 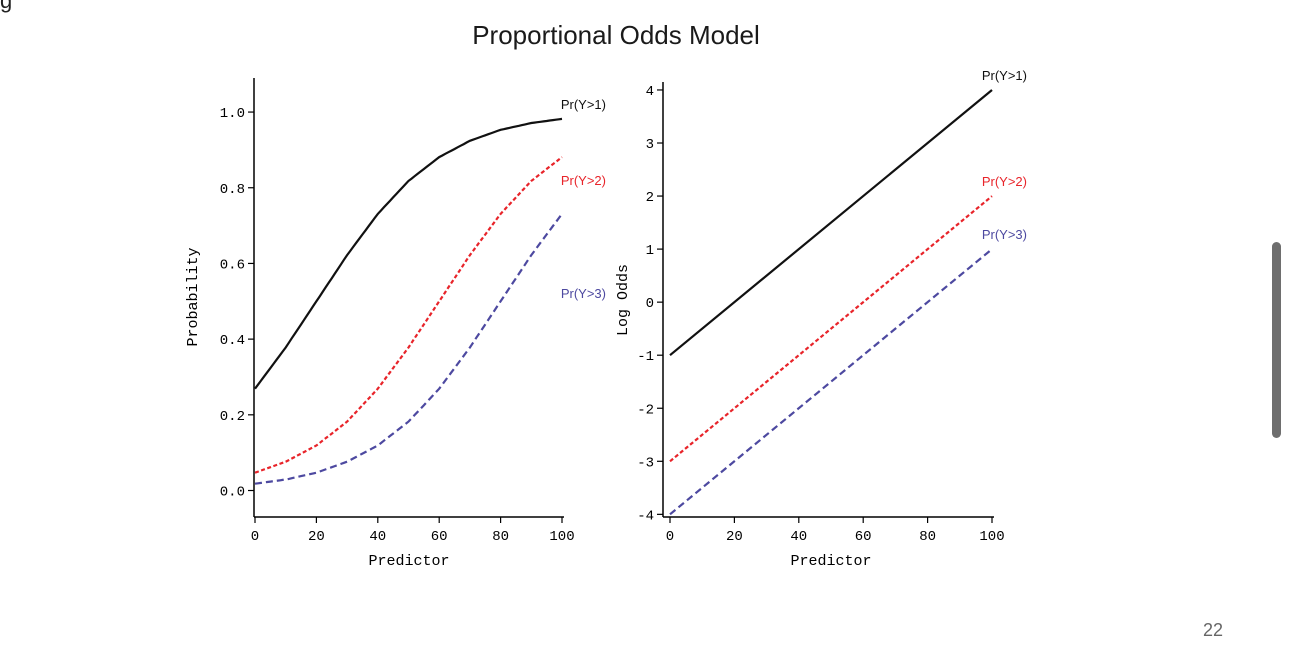 What do you see at coordinates (232, 190) in the screenshot?
I see `y-tick-label: 0.8` at bounding box center [232, 190].